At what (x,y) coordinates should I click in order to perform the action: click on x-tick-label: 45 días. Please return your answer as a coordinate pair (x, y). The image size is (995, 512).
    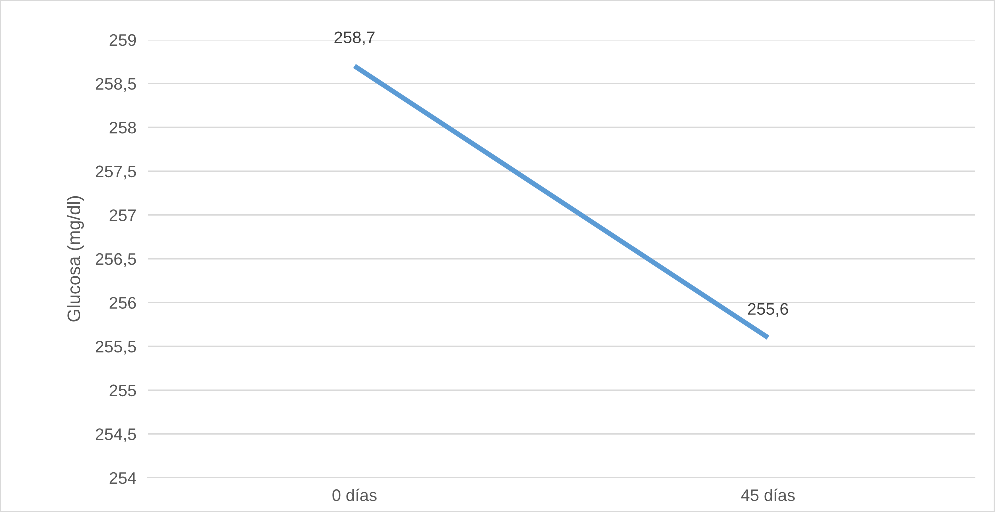
    Looking at the image, I should click on (768, 495).